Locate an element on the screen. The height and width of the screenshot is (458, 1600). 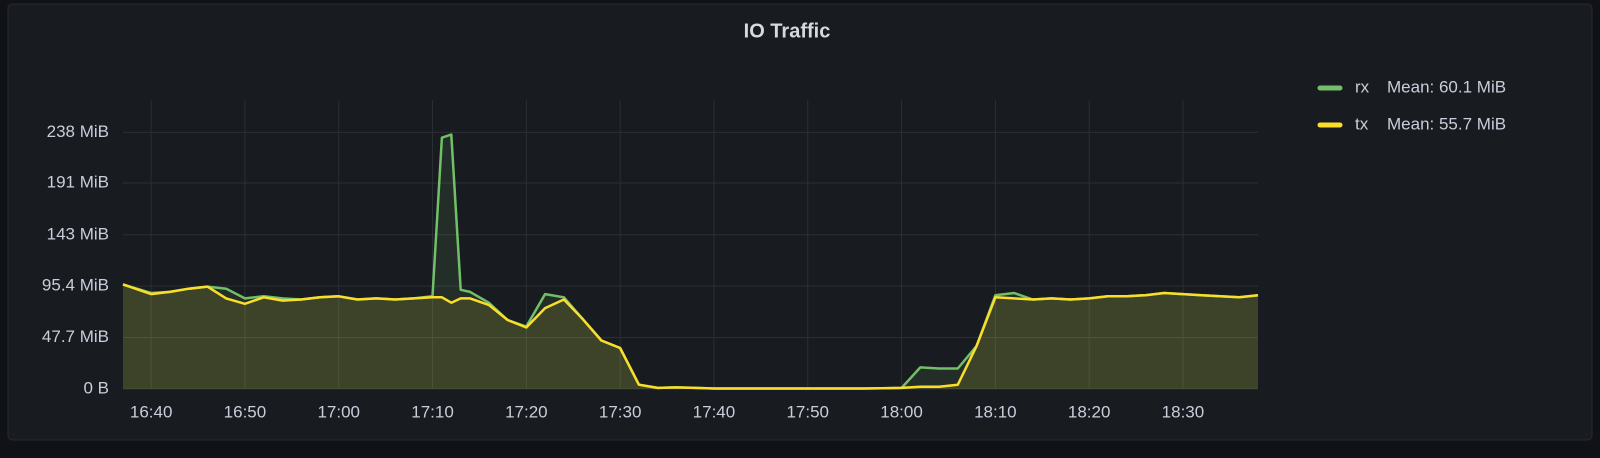
x-tick-label: 17:10 is located at coordinates (432, 411).